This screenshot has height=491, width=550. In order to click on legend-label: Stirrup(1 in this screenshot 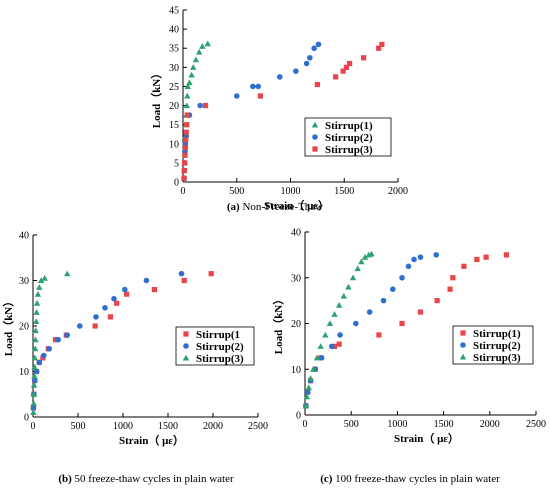, I will do `click(218, 335)`.